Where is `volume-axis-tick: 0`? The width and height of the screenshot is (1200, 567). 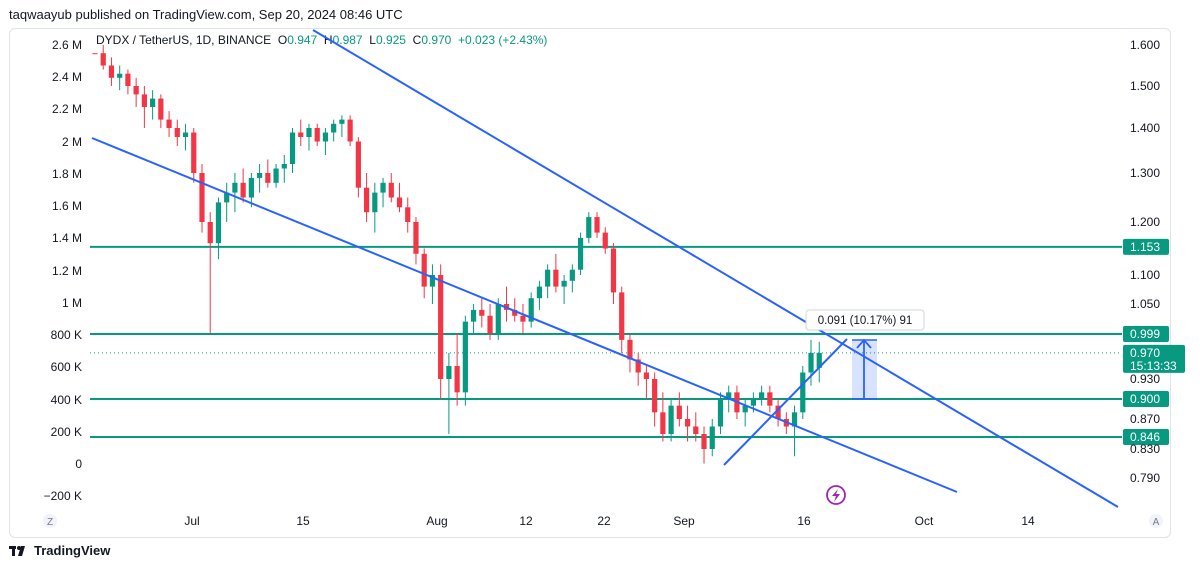 volume-axis-tick: 0 is located at coordinates (78, 464).